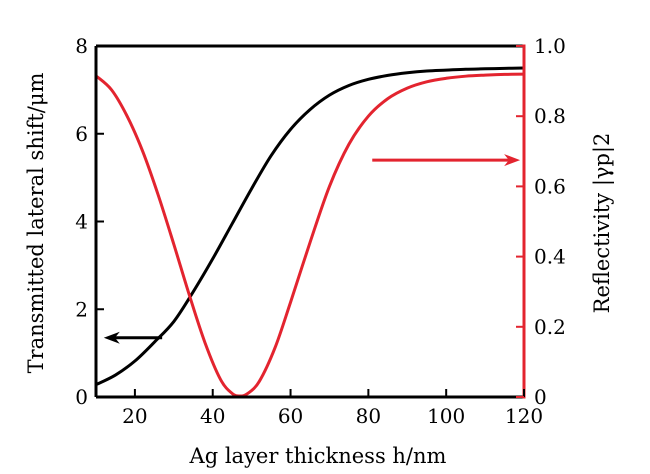  Describe the element at coordinates (550, 46) in the screenshot. I see `y-right-tick-label: 1.0` at that location.